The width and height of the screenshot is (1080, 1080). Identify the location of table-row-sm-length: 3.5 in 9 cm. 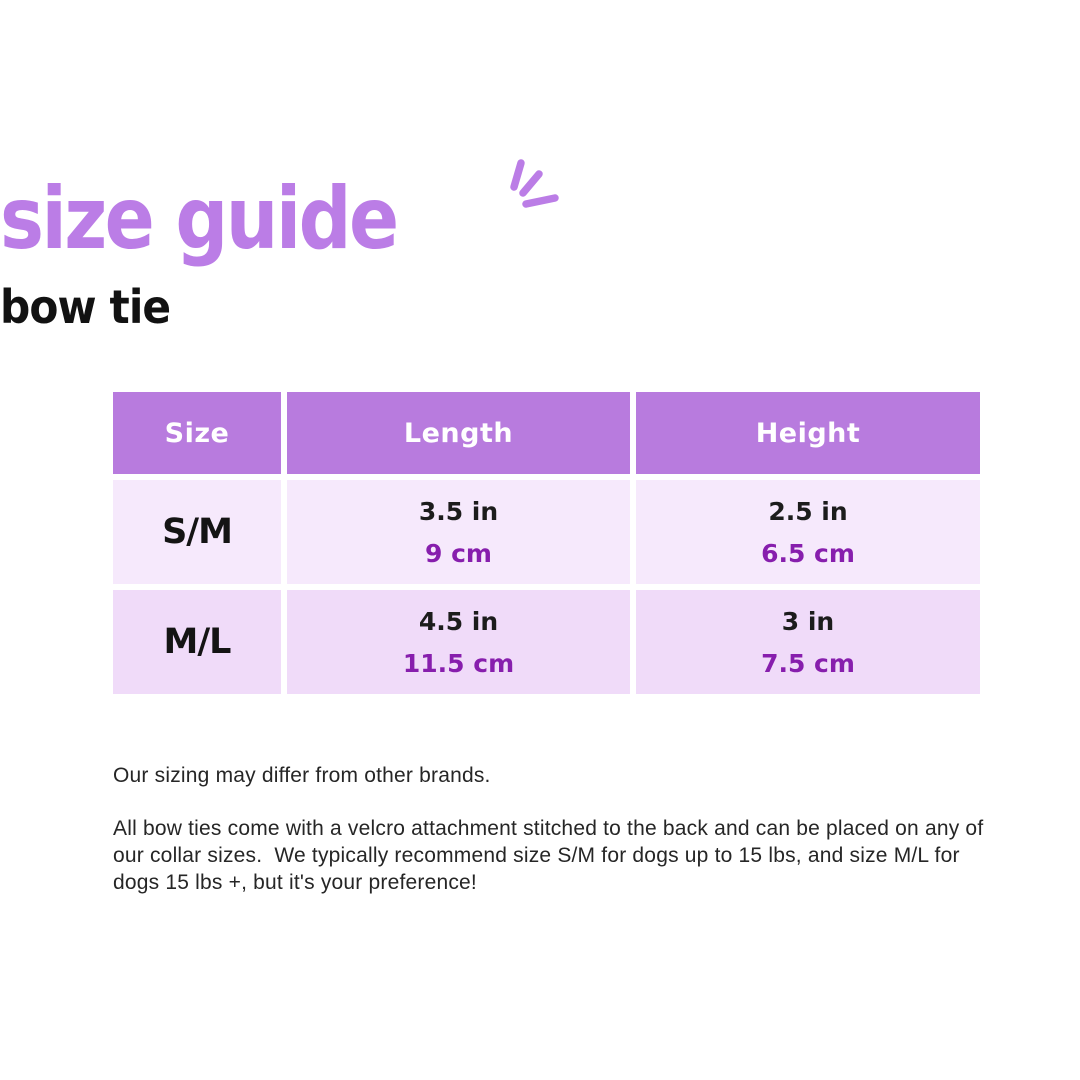
(458, 532).